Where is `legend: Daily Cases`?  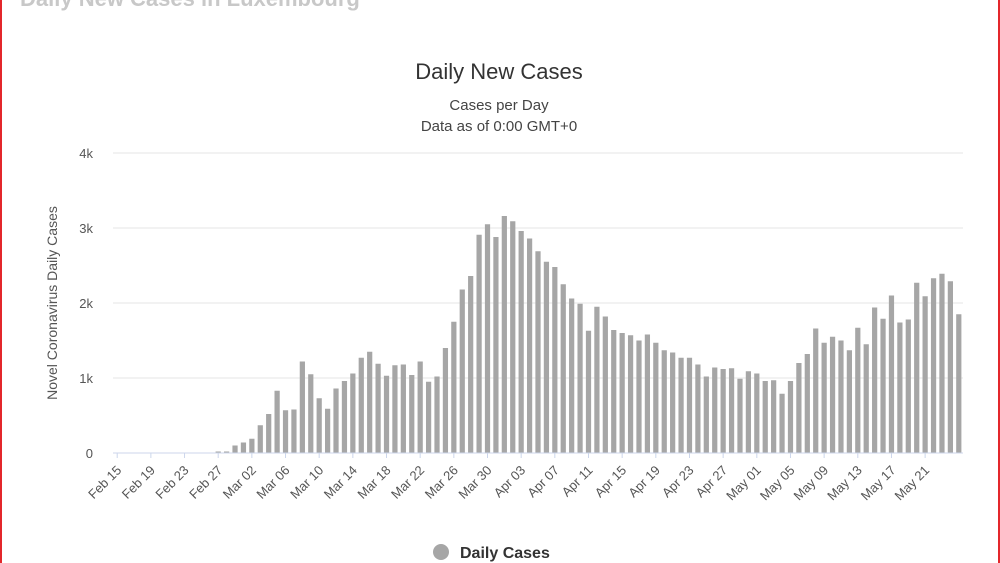
legend: Daily Cases is located at coordinates (491, 553).